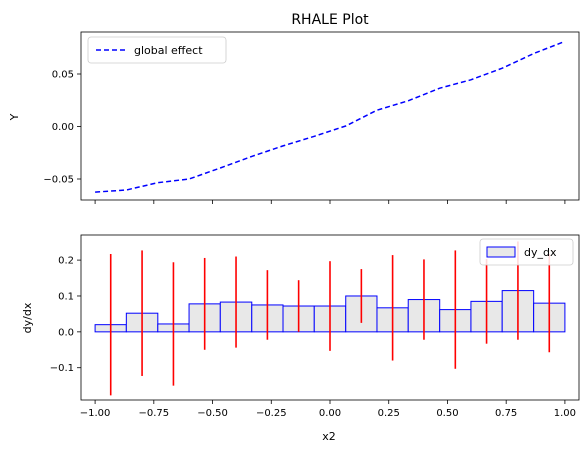 This screenshot has height=455, width=587. I want to click on bottom-ytick-label: 0.1, so click(66, 296).